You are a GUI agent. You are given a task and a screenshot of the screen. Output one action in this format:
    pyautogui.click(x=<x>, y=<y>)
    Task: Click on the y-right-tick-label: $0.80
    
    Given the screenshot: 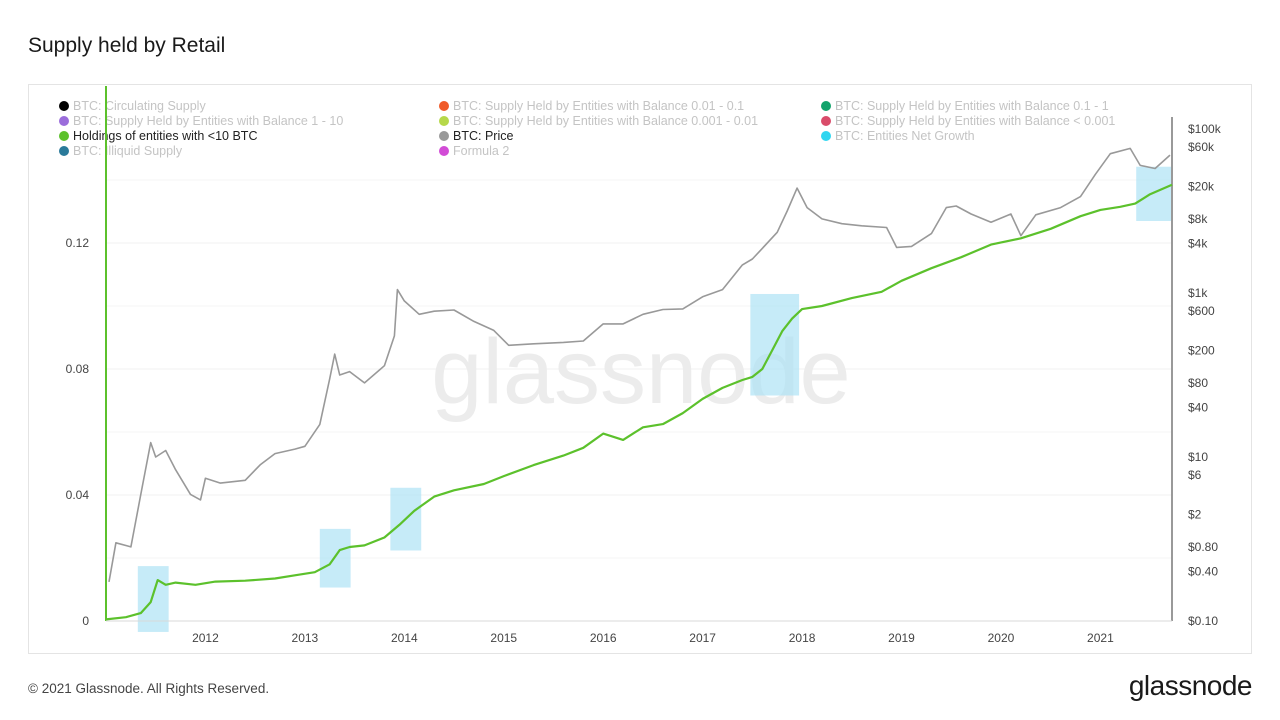 What is the action you would take?
    pyautogui.click(x=1203, y=547)
    